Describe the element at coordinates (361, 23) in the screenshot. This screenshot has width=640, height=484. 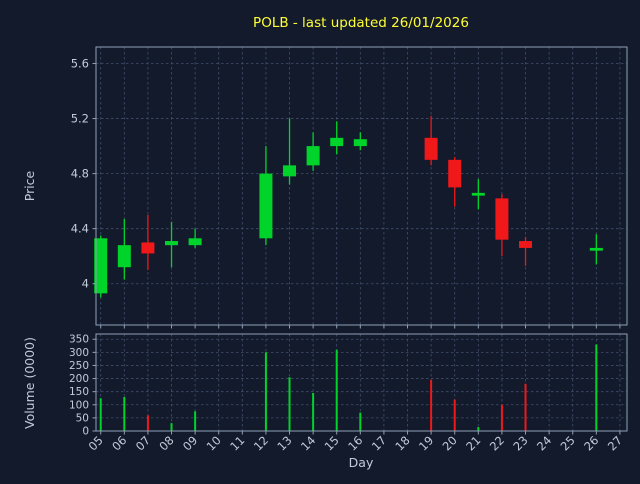
I see `chart-title: POLB - last updated 26/01/2026` at that location.